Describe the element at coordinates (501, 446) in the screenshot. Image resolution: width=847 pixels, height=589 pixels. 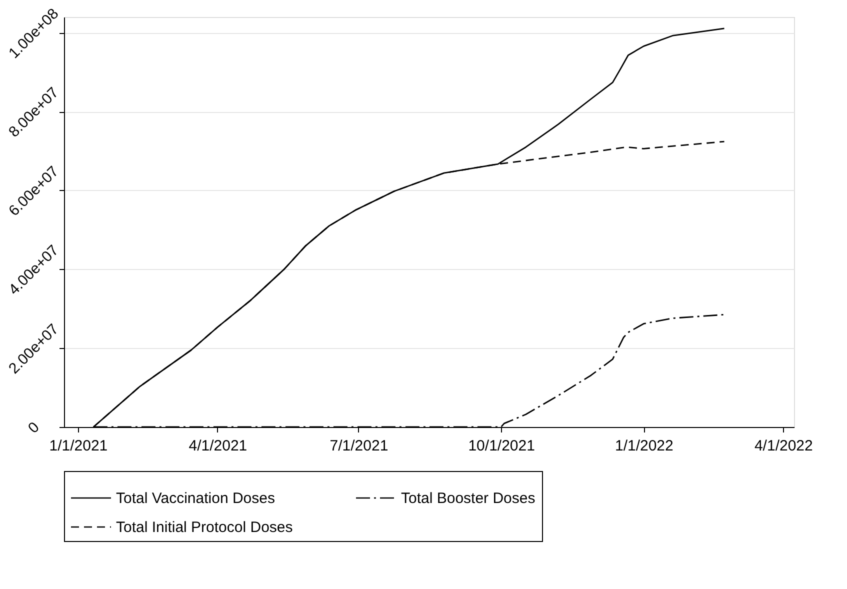
I see `x-tick-label: 10/1/2021` at that location.